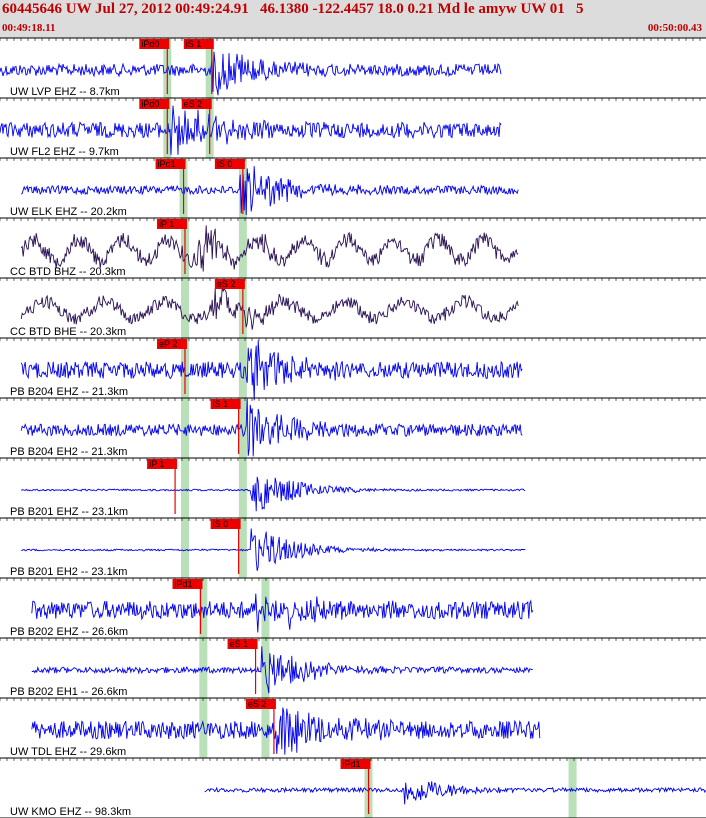 The image size is (706, 818). Describe the element at coordinates (68, 272) in the screenshot. I see `trace-label: CC BTD BHZ -- 20.3km` at that location.